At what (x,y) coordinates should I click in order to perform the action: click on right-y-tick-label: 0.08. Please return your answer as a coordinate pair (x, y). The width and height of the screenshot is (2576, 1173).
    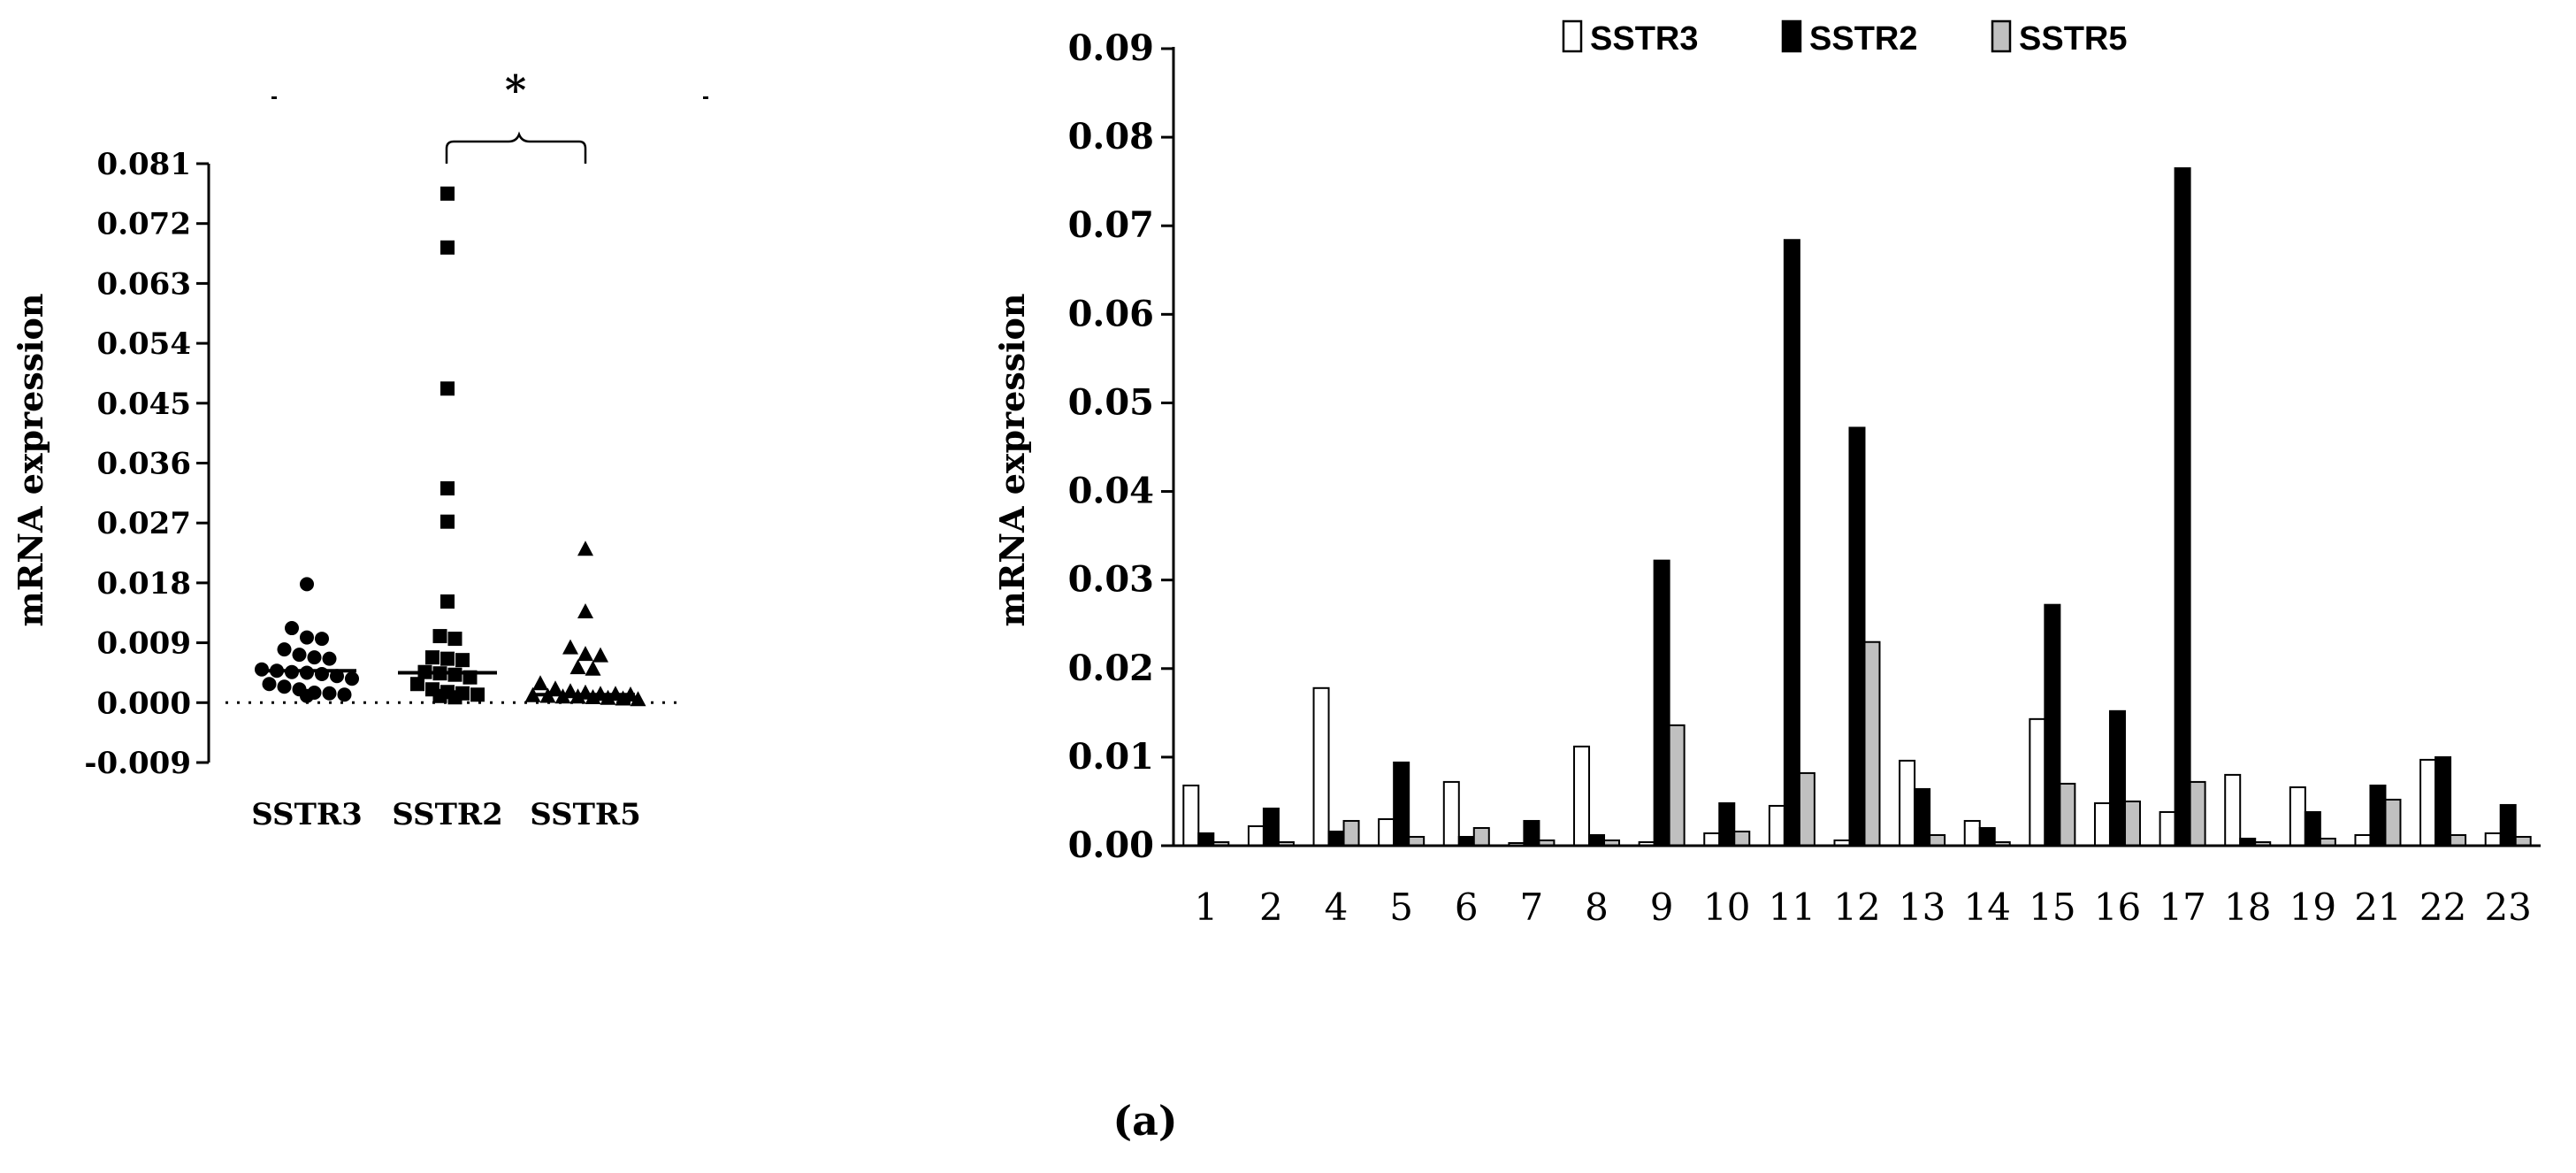
    Looking at the image, I should click on (1111, 136).